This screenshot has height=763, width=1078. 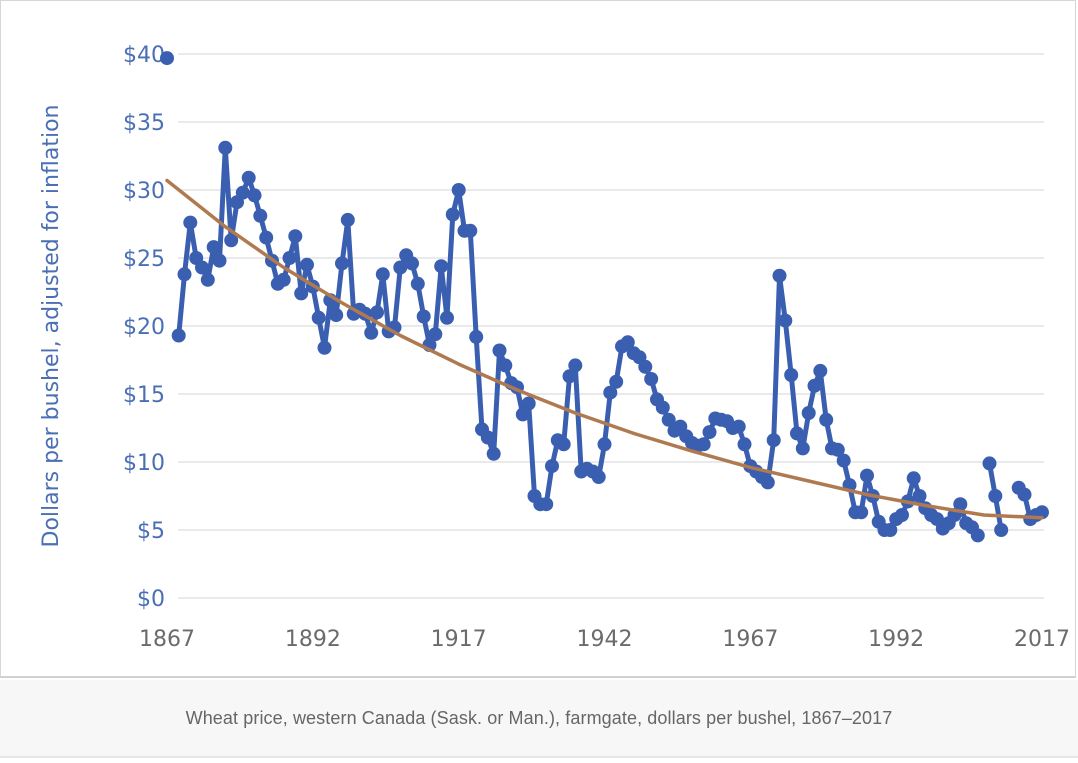 What do you see at coordinates (144, 55) in the screenshot?
I see `y-tick-label: $40` at bounding box center [144, 55].